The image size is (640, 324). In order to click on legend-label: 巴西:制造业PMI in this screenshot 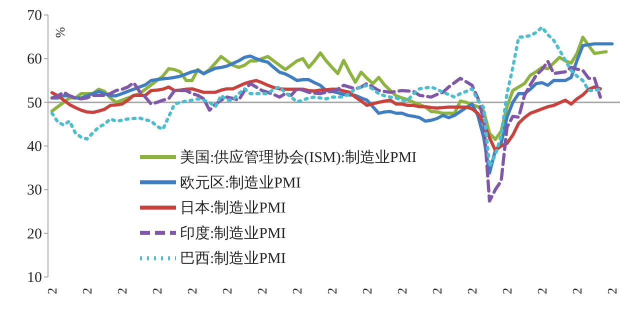, I will do `click(233, 259)`.